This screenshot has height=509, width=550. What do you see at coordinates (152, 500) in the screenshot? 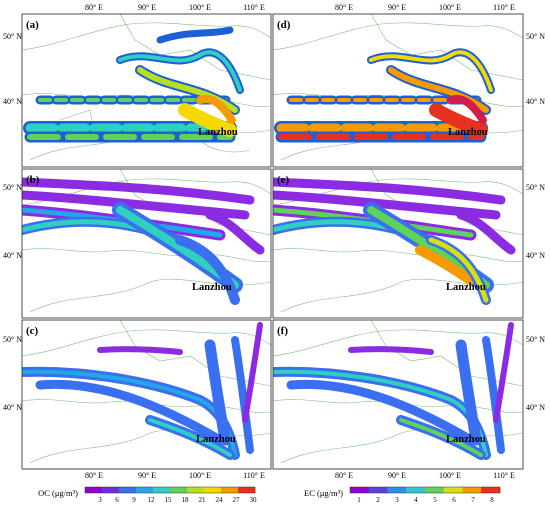
I see `oc-tick-12: 12` at bounding box center [152, 500].